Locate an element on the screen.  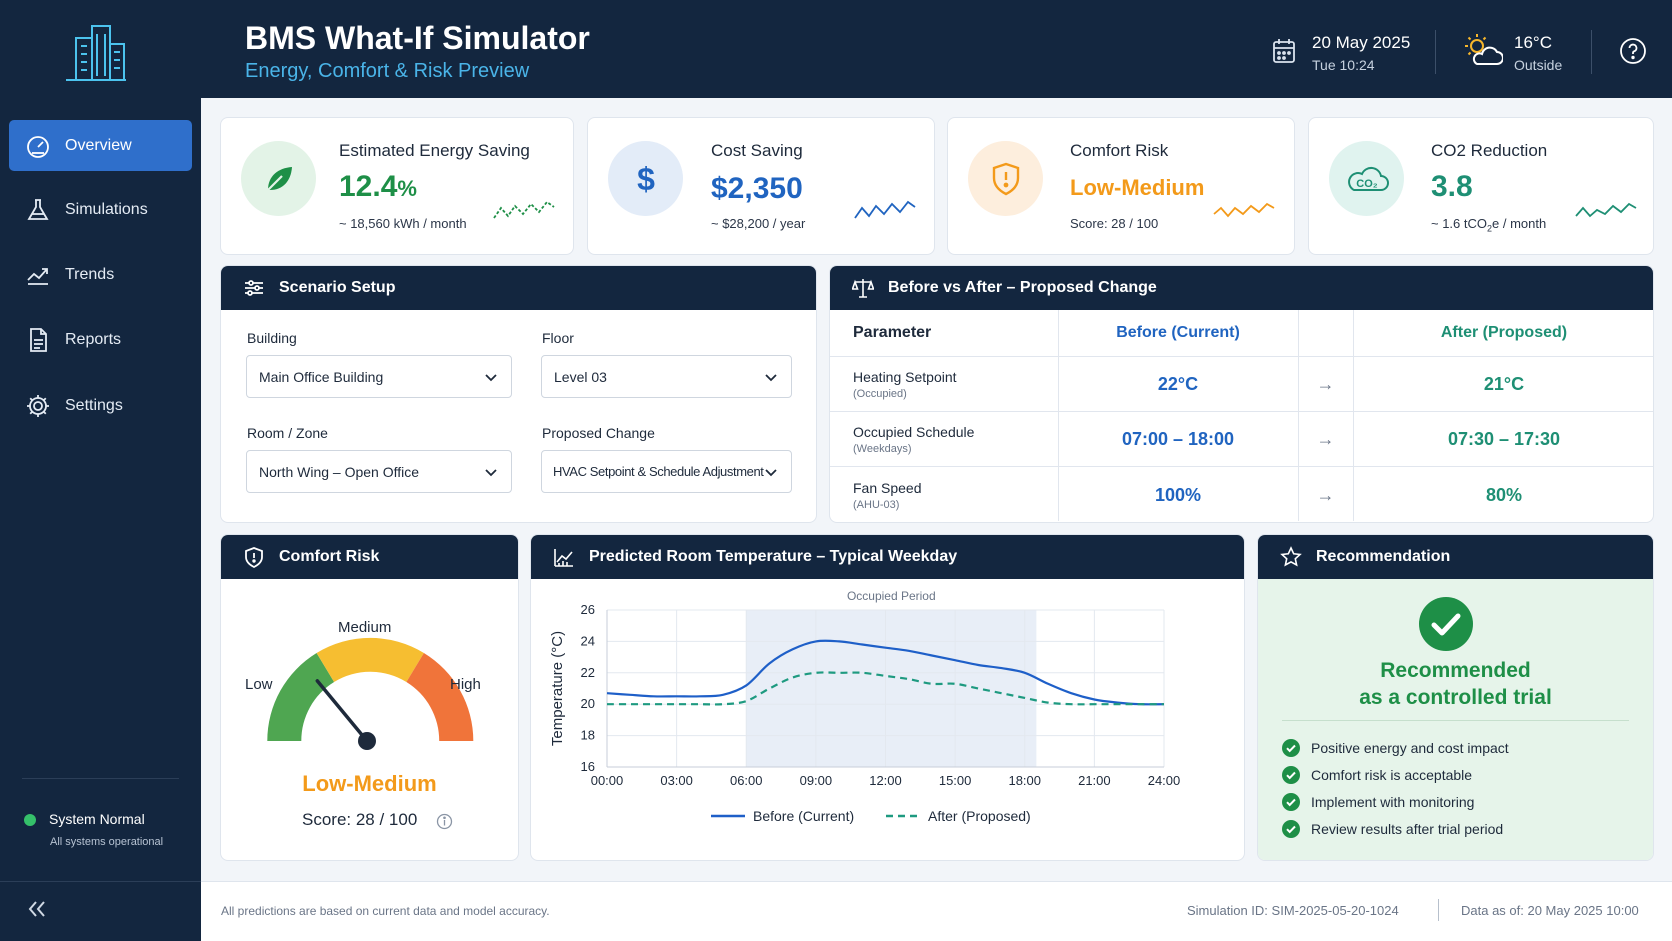
before-value: 100% is located at coordinates (1178, 495).